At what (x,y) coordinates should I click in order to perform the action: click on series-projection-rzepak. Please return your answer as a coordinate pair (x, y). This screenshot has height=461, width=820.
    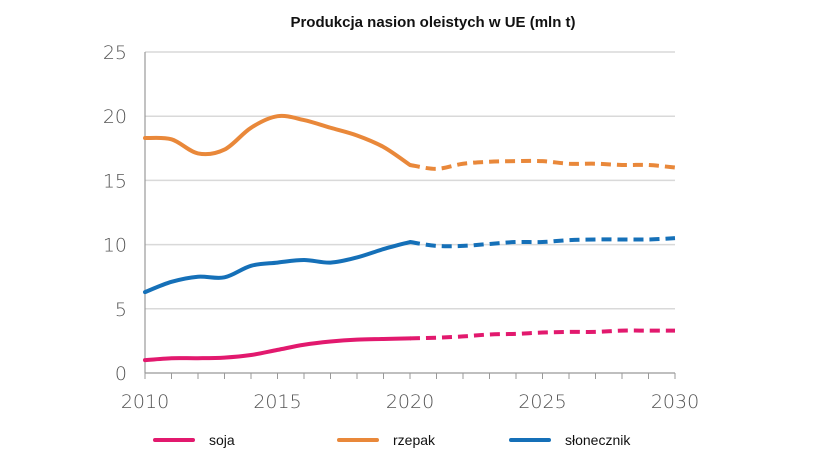
    Looking at the image, I should click on (542, 164).